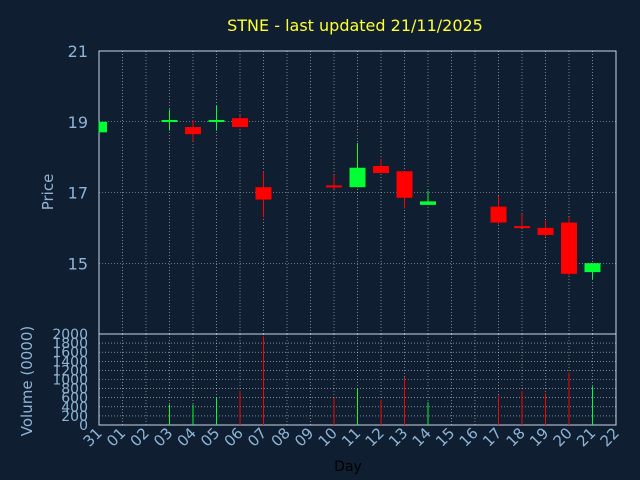  I want to click on price-tick-label: 17, so click(78, 193).